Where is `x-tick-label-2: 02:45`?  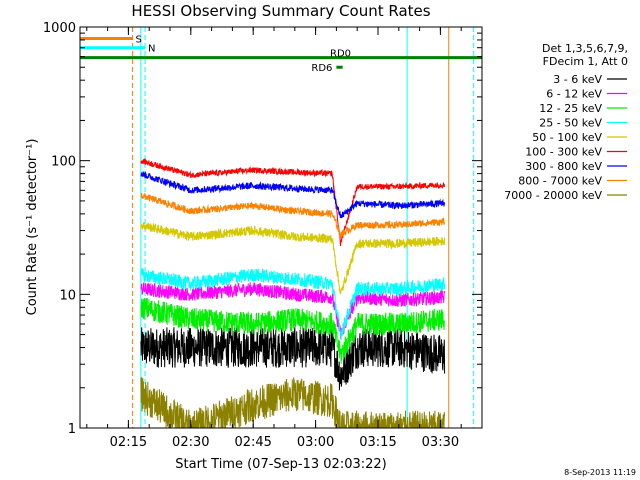
x-tick-label-2: 02:45 is located at coordinates (252, 442).